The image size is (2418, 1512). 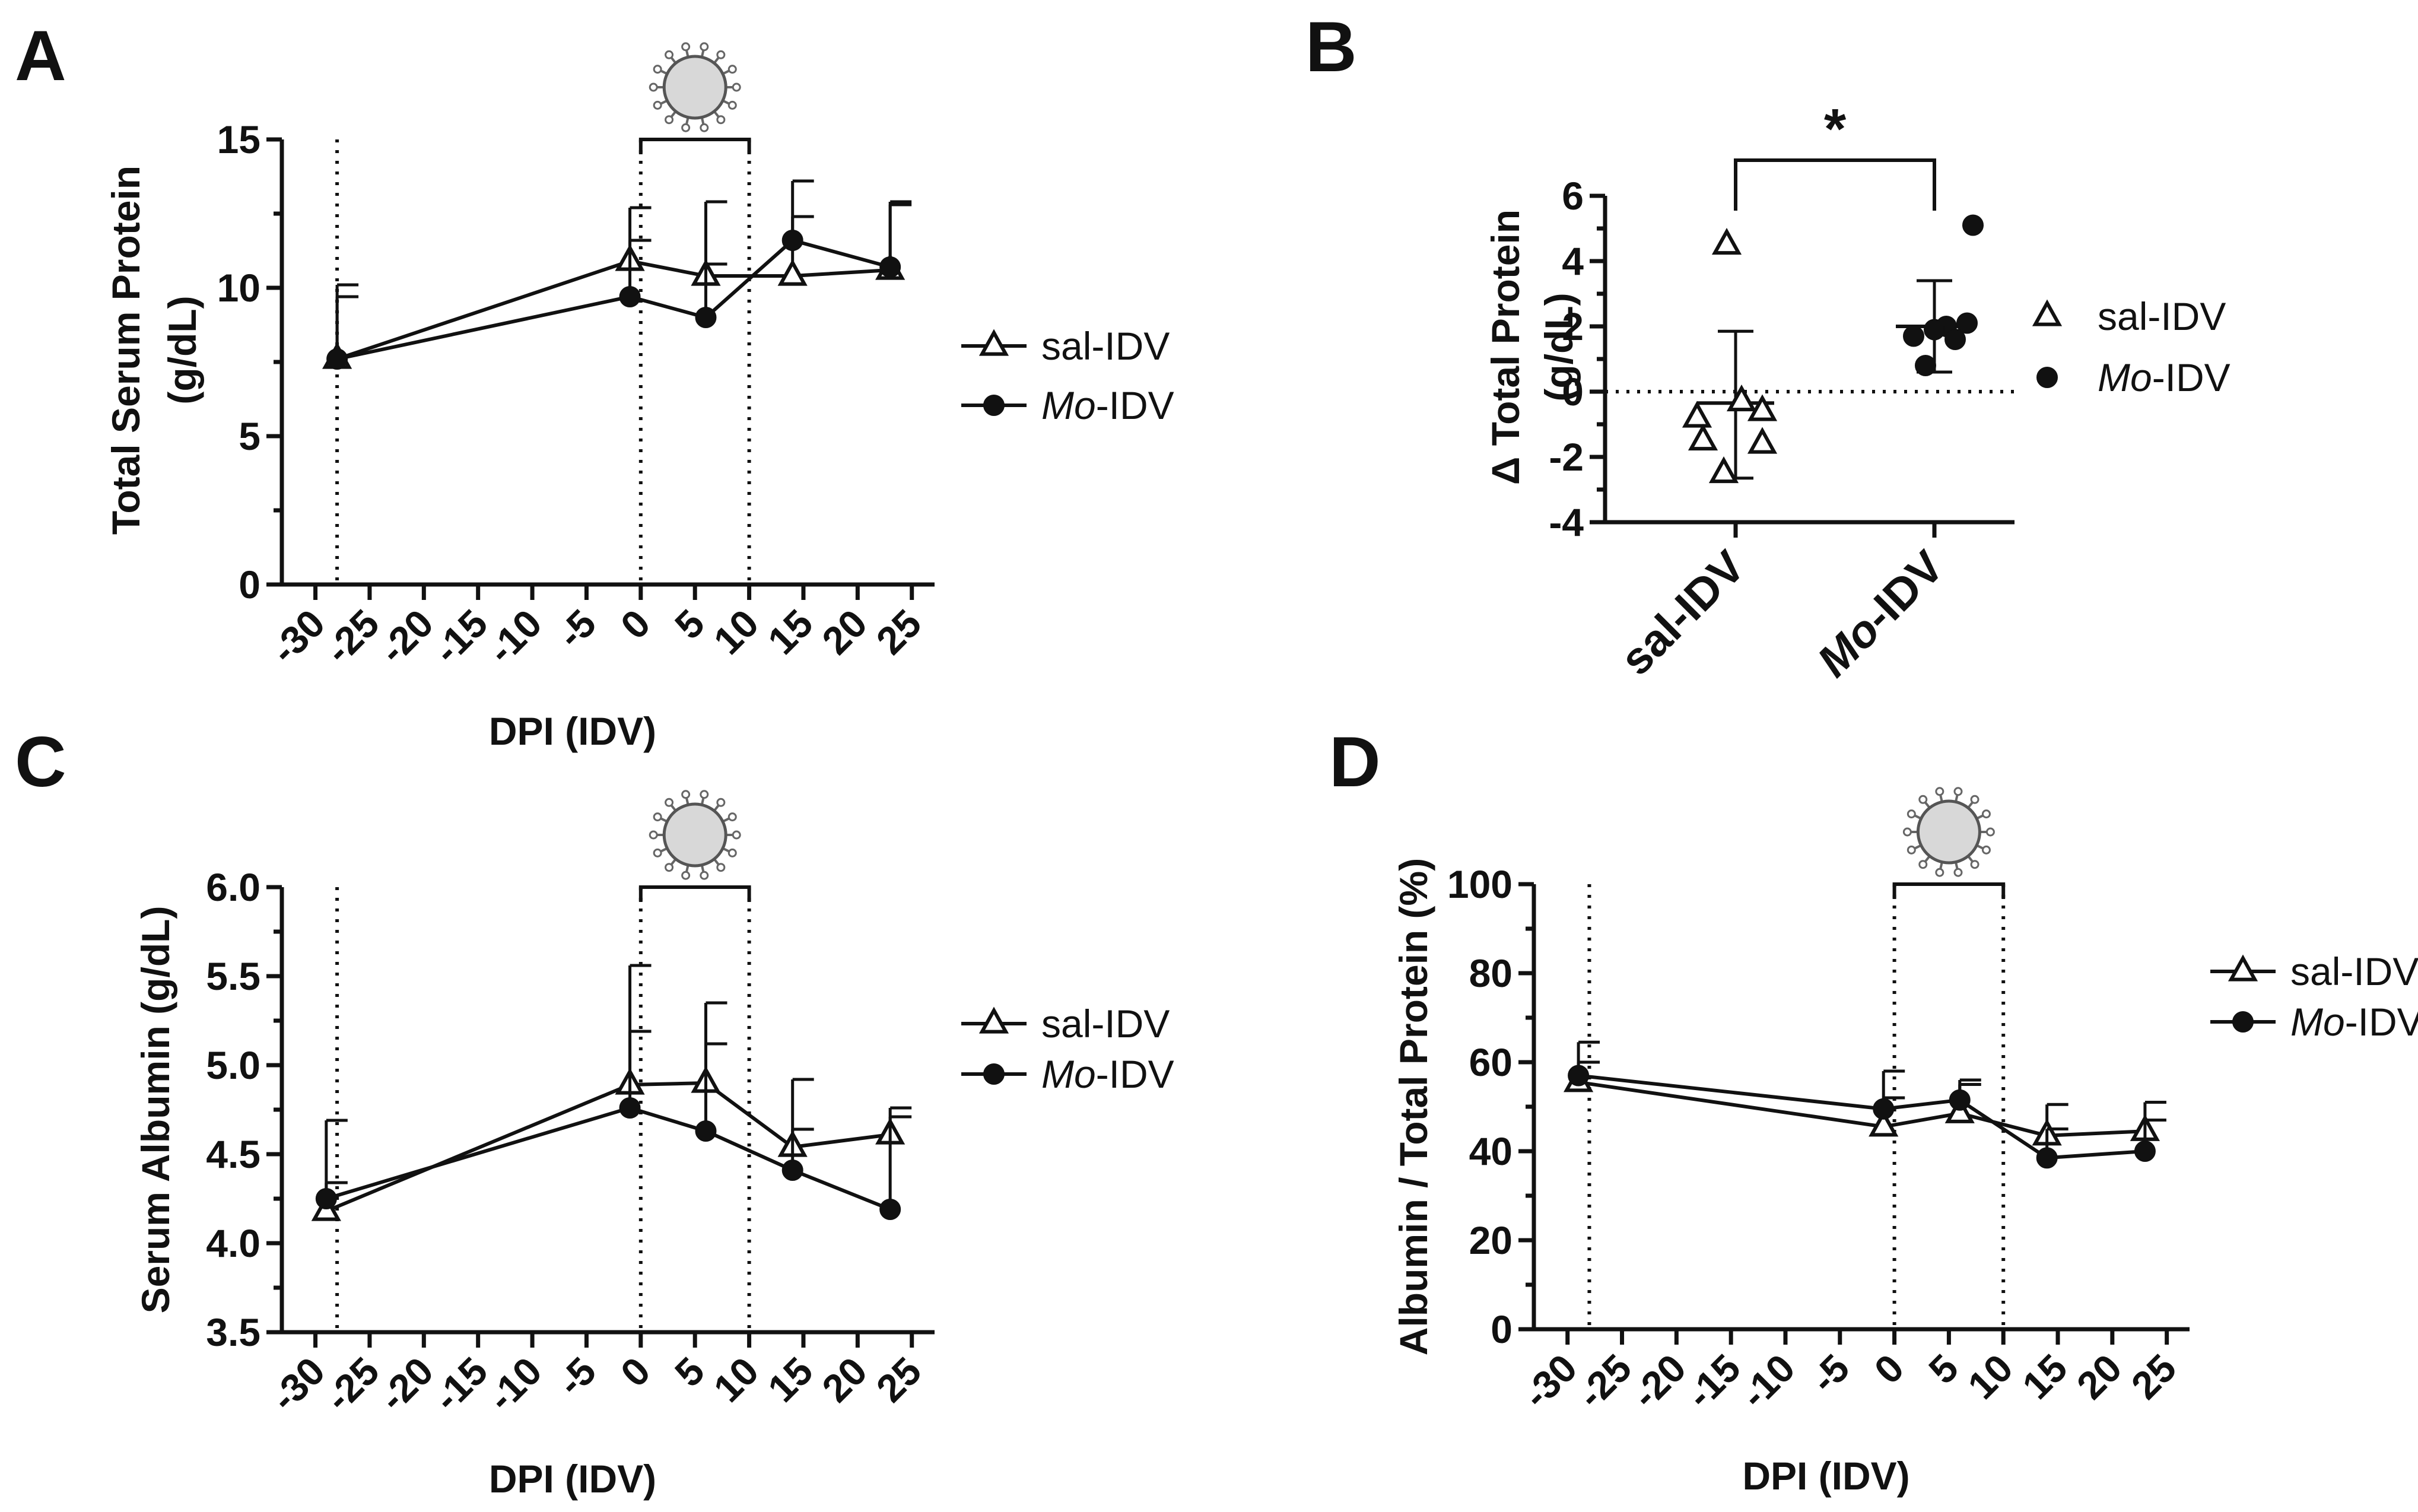 What do you see at coordinates (233, 1332) in the screenshot?
I see `y-tick-label: 3.5` at bounding box center [233, 1332].